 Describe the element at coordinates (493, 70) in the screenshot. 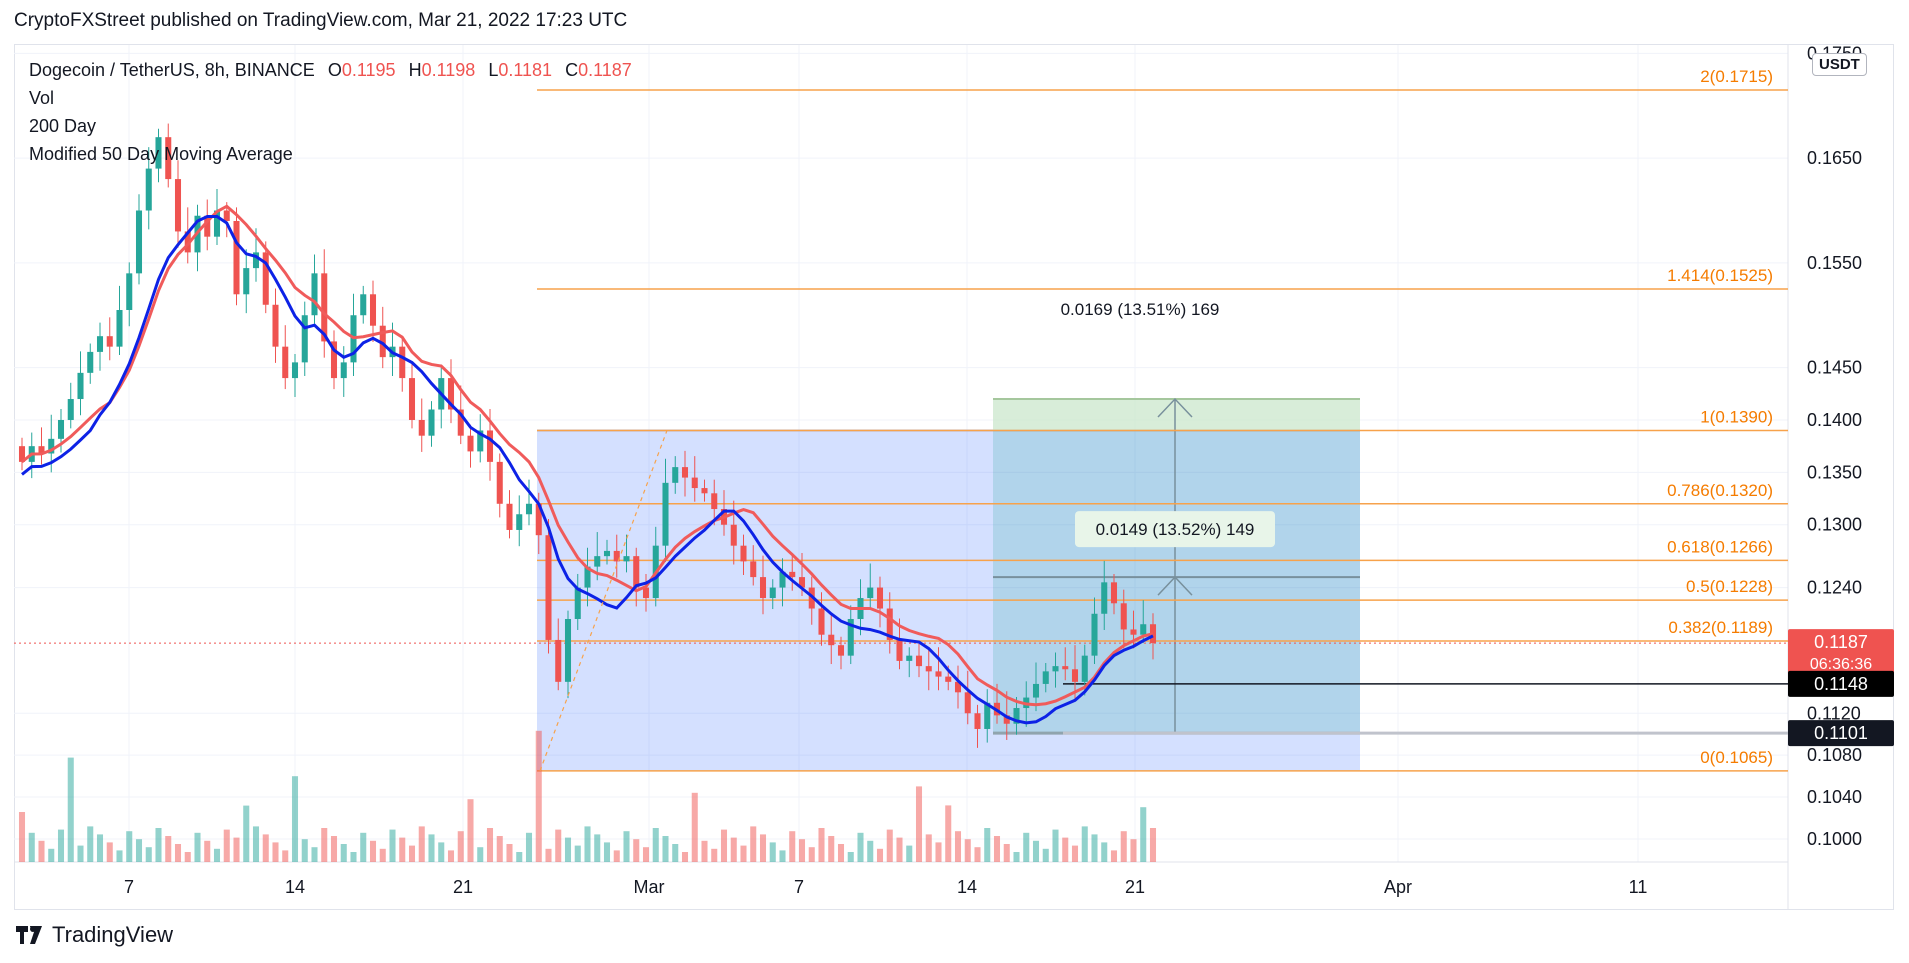

I see `legend-low-label: L` at that location.